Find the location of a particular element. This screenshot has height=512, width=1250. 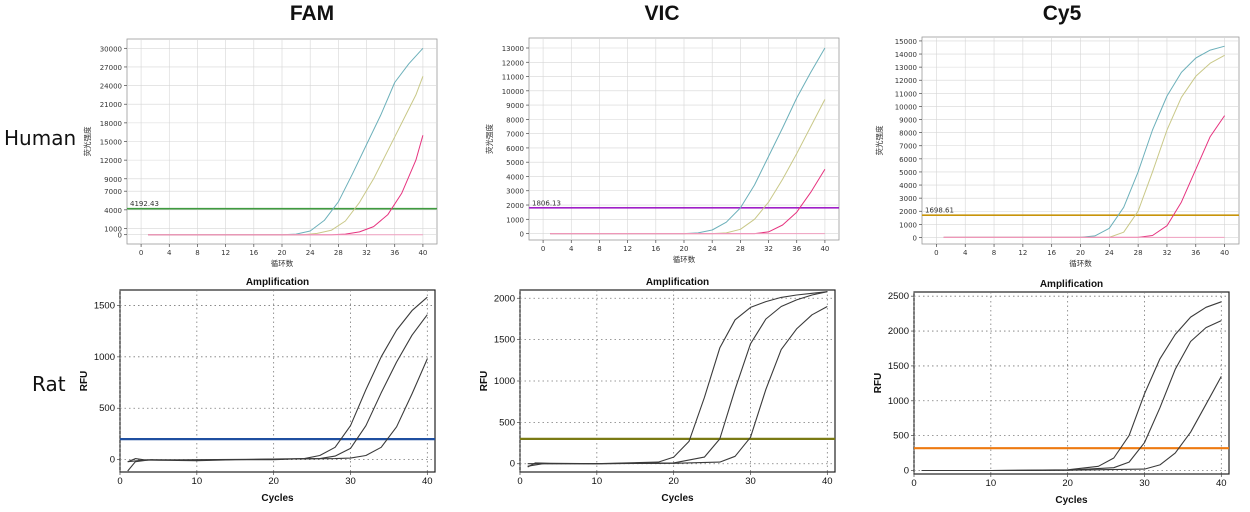

y-tick-label: 24000 is located at coordinates (111, 87).